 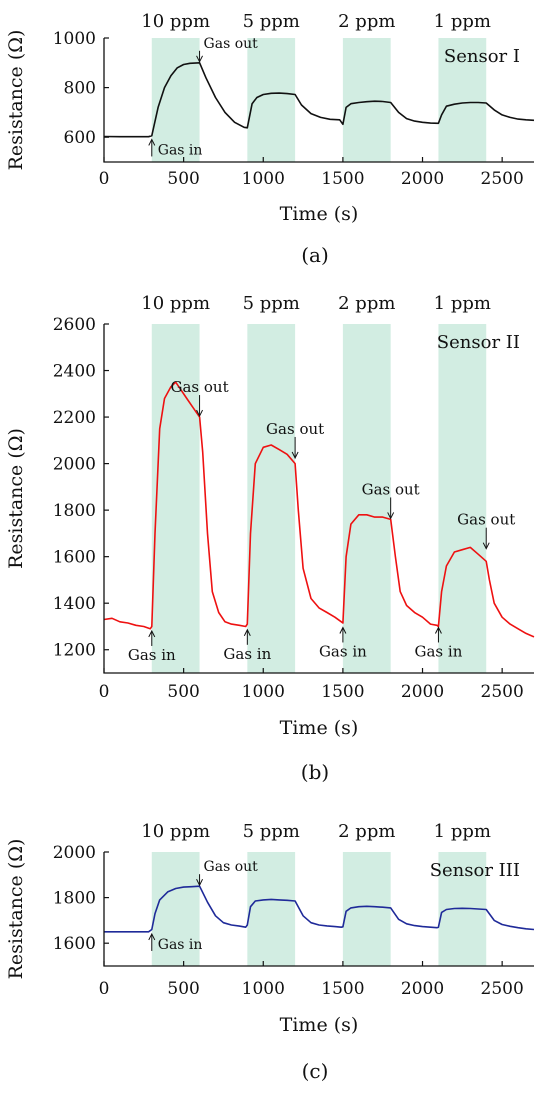 I want to click on y-tick-label: 1200, so click(x=74, y=651).